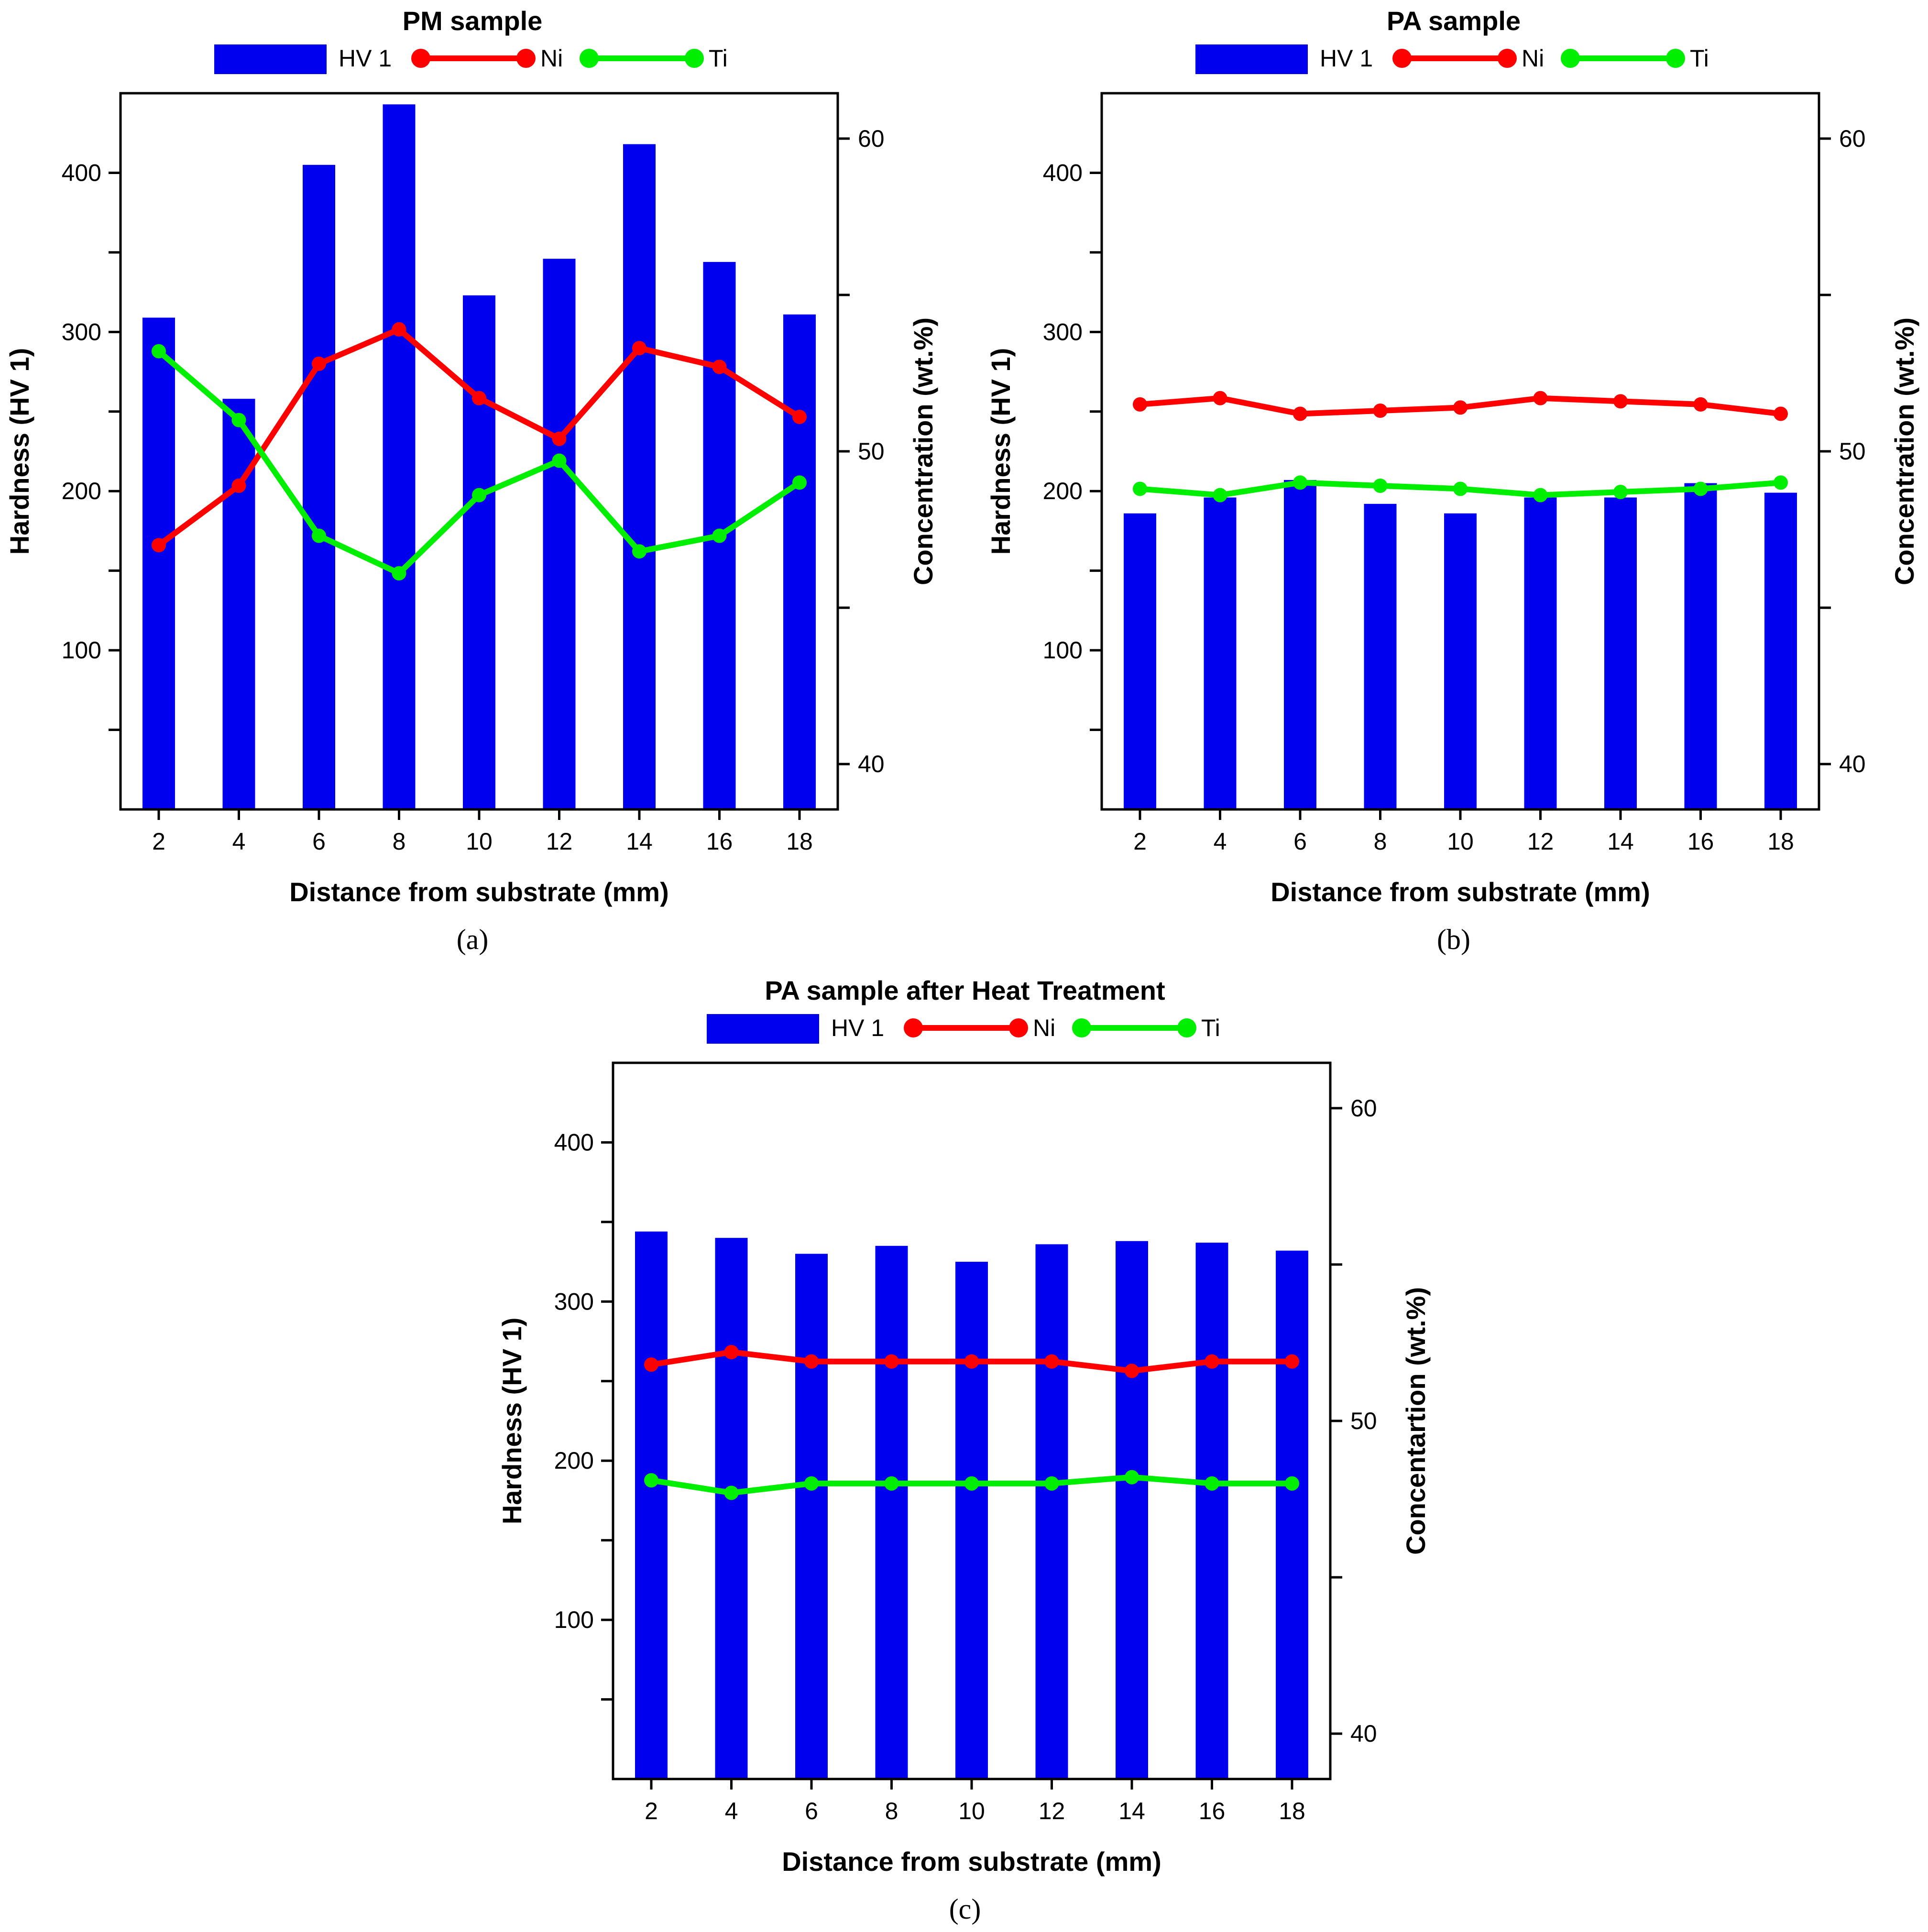  I want to click on legend-label-ni: Ni, so click(551, 58).